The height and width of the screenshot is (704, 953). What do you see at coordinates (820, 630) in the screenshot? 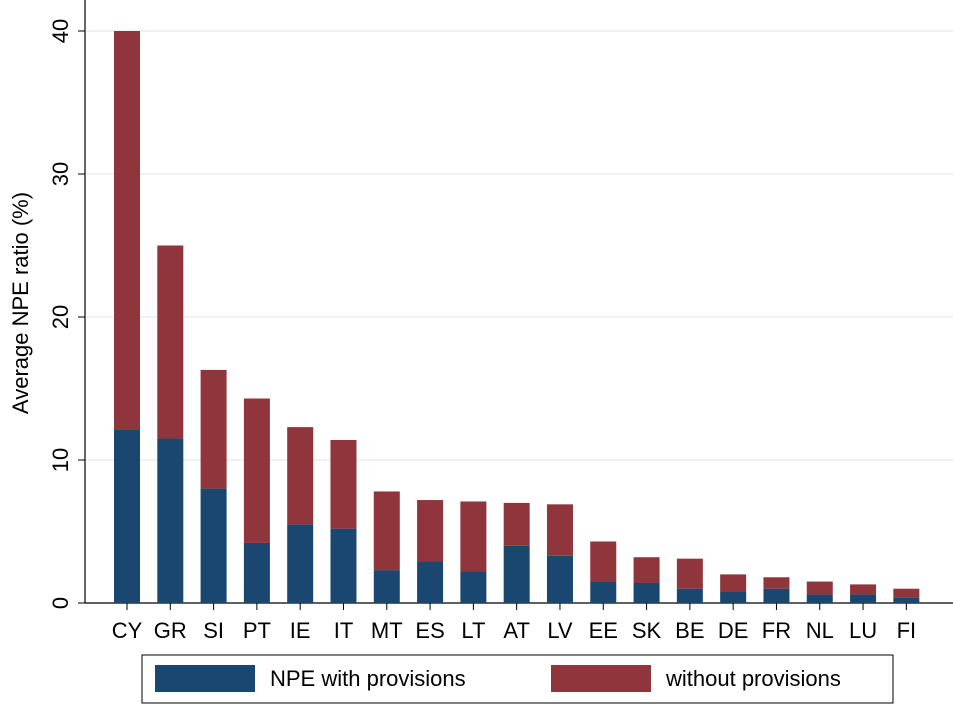
I see `x-tick-label: NL` at bounding box center [820, 630].